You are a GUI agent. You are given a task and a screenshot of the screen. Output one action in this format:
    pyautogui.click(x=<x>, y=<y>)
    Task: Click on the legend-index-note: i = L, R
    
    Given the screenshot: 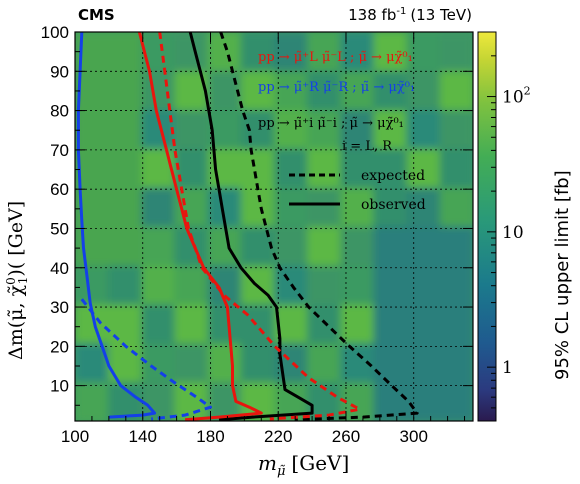 What is the action you would take?
    pyautogui.click(x=367, y=146)
    